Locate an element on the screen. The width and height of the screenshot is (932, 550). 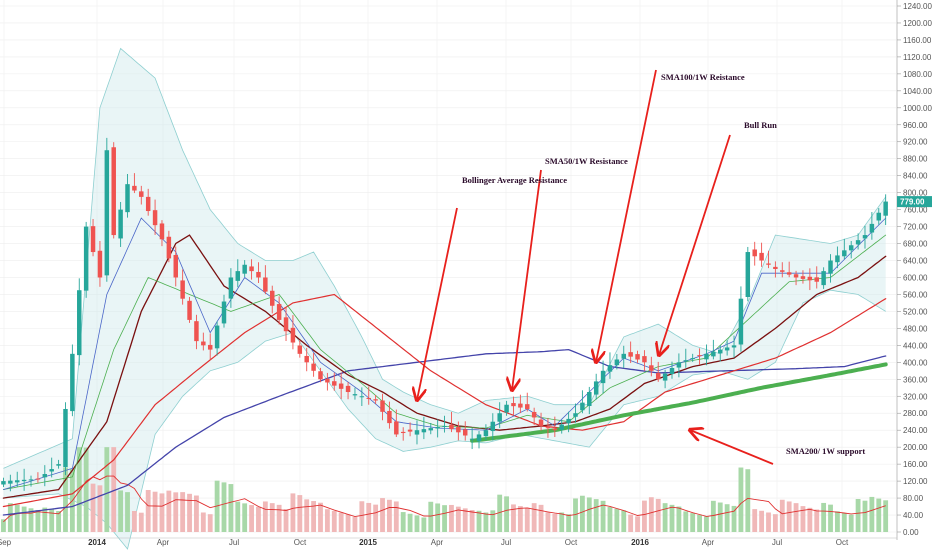
y-tick-label: 40.00 is located at coordinates (913, 515).